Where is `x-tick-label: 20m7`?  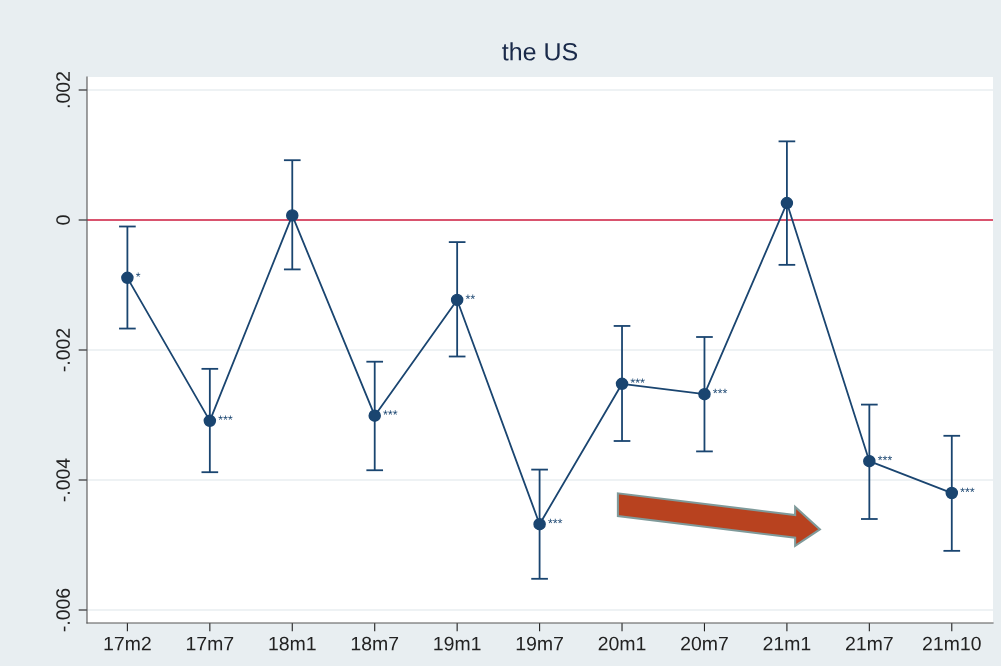 x-tick-label: 20m7 is located at coordinates (704, 643).